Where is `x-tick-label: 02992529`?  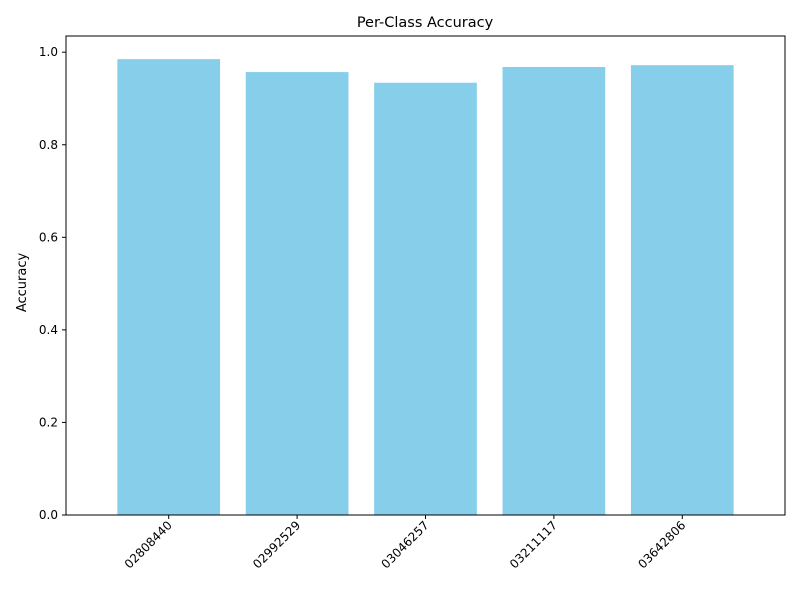
x-tick-label: 02992529 is located at coordinates (276, 544).